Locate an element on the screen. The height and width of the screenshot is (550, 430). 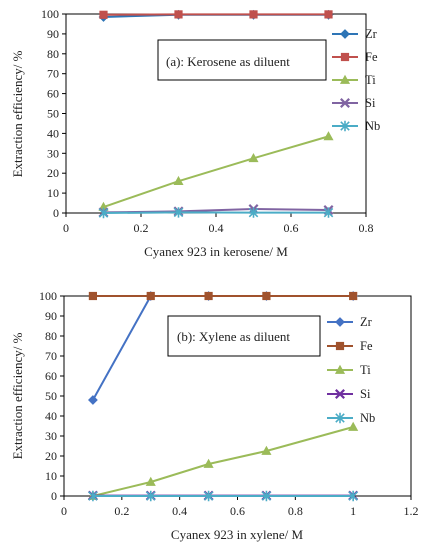
y-ticks-a: 0 10 20 30 40 50 60 70 80 90 100 is located at coordinates (53, 113).